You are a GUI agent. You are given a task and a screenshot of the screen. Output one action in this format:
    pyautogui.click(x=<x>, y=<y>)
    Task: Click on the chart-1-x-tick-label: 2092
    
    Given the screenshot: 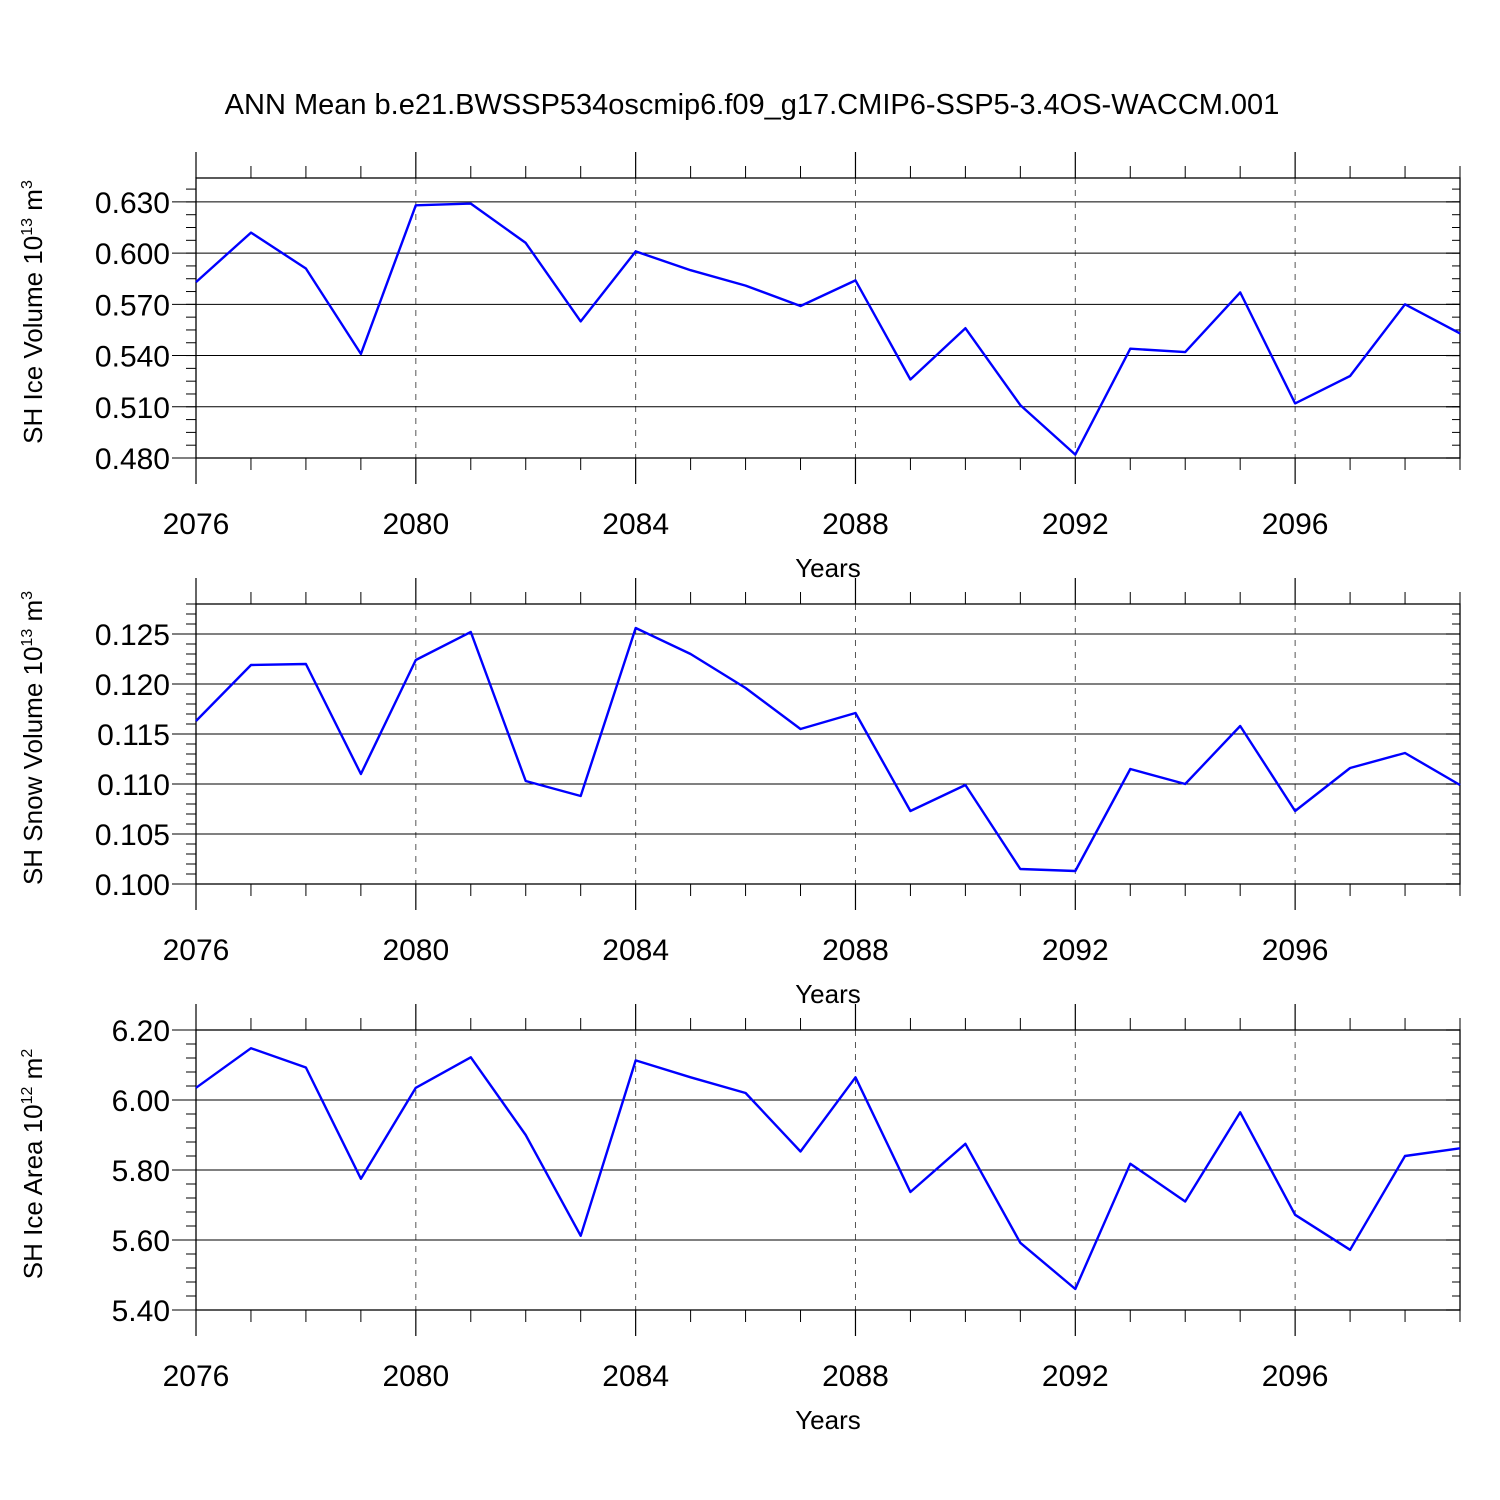 What is the action you would take?
    pyautogui.click(x=1075, y=524)
    